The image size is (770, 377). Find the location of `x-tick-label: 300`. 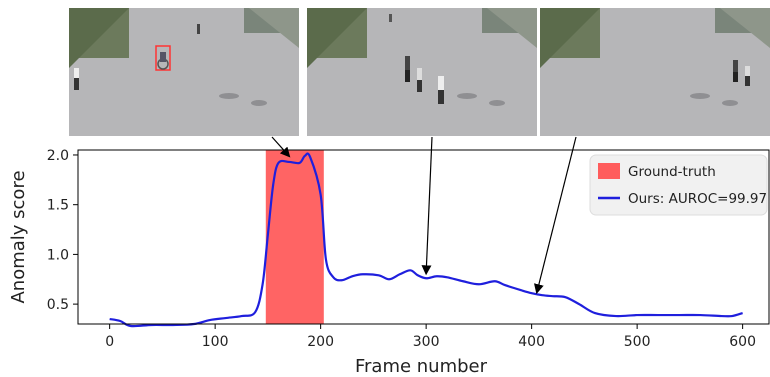

x-tick-label: 300 is located at coordinates (426, 342).